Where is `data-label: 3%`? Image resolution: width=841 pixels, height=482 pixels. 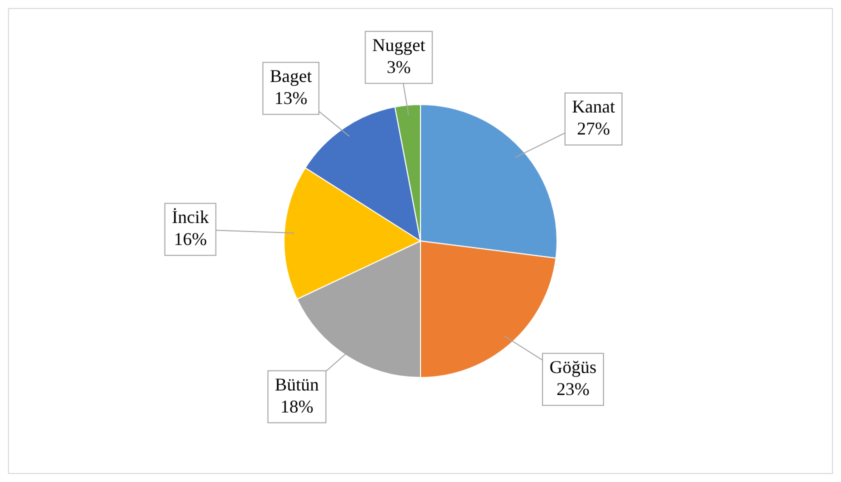
data-label: 3% is located at coordinates (398, 67).